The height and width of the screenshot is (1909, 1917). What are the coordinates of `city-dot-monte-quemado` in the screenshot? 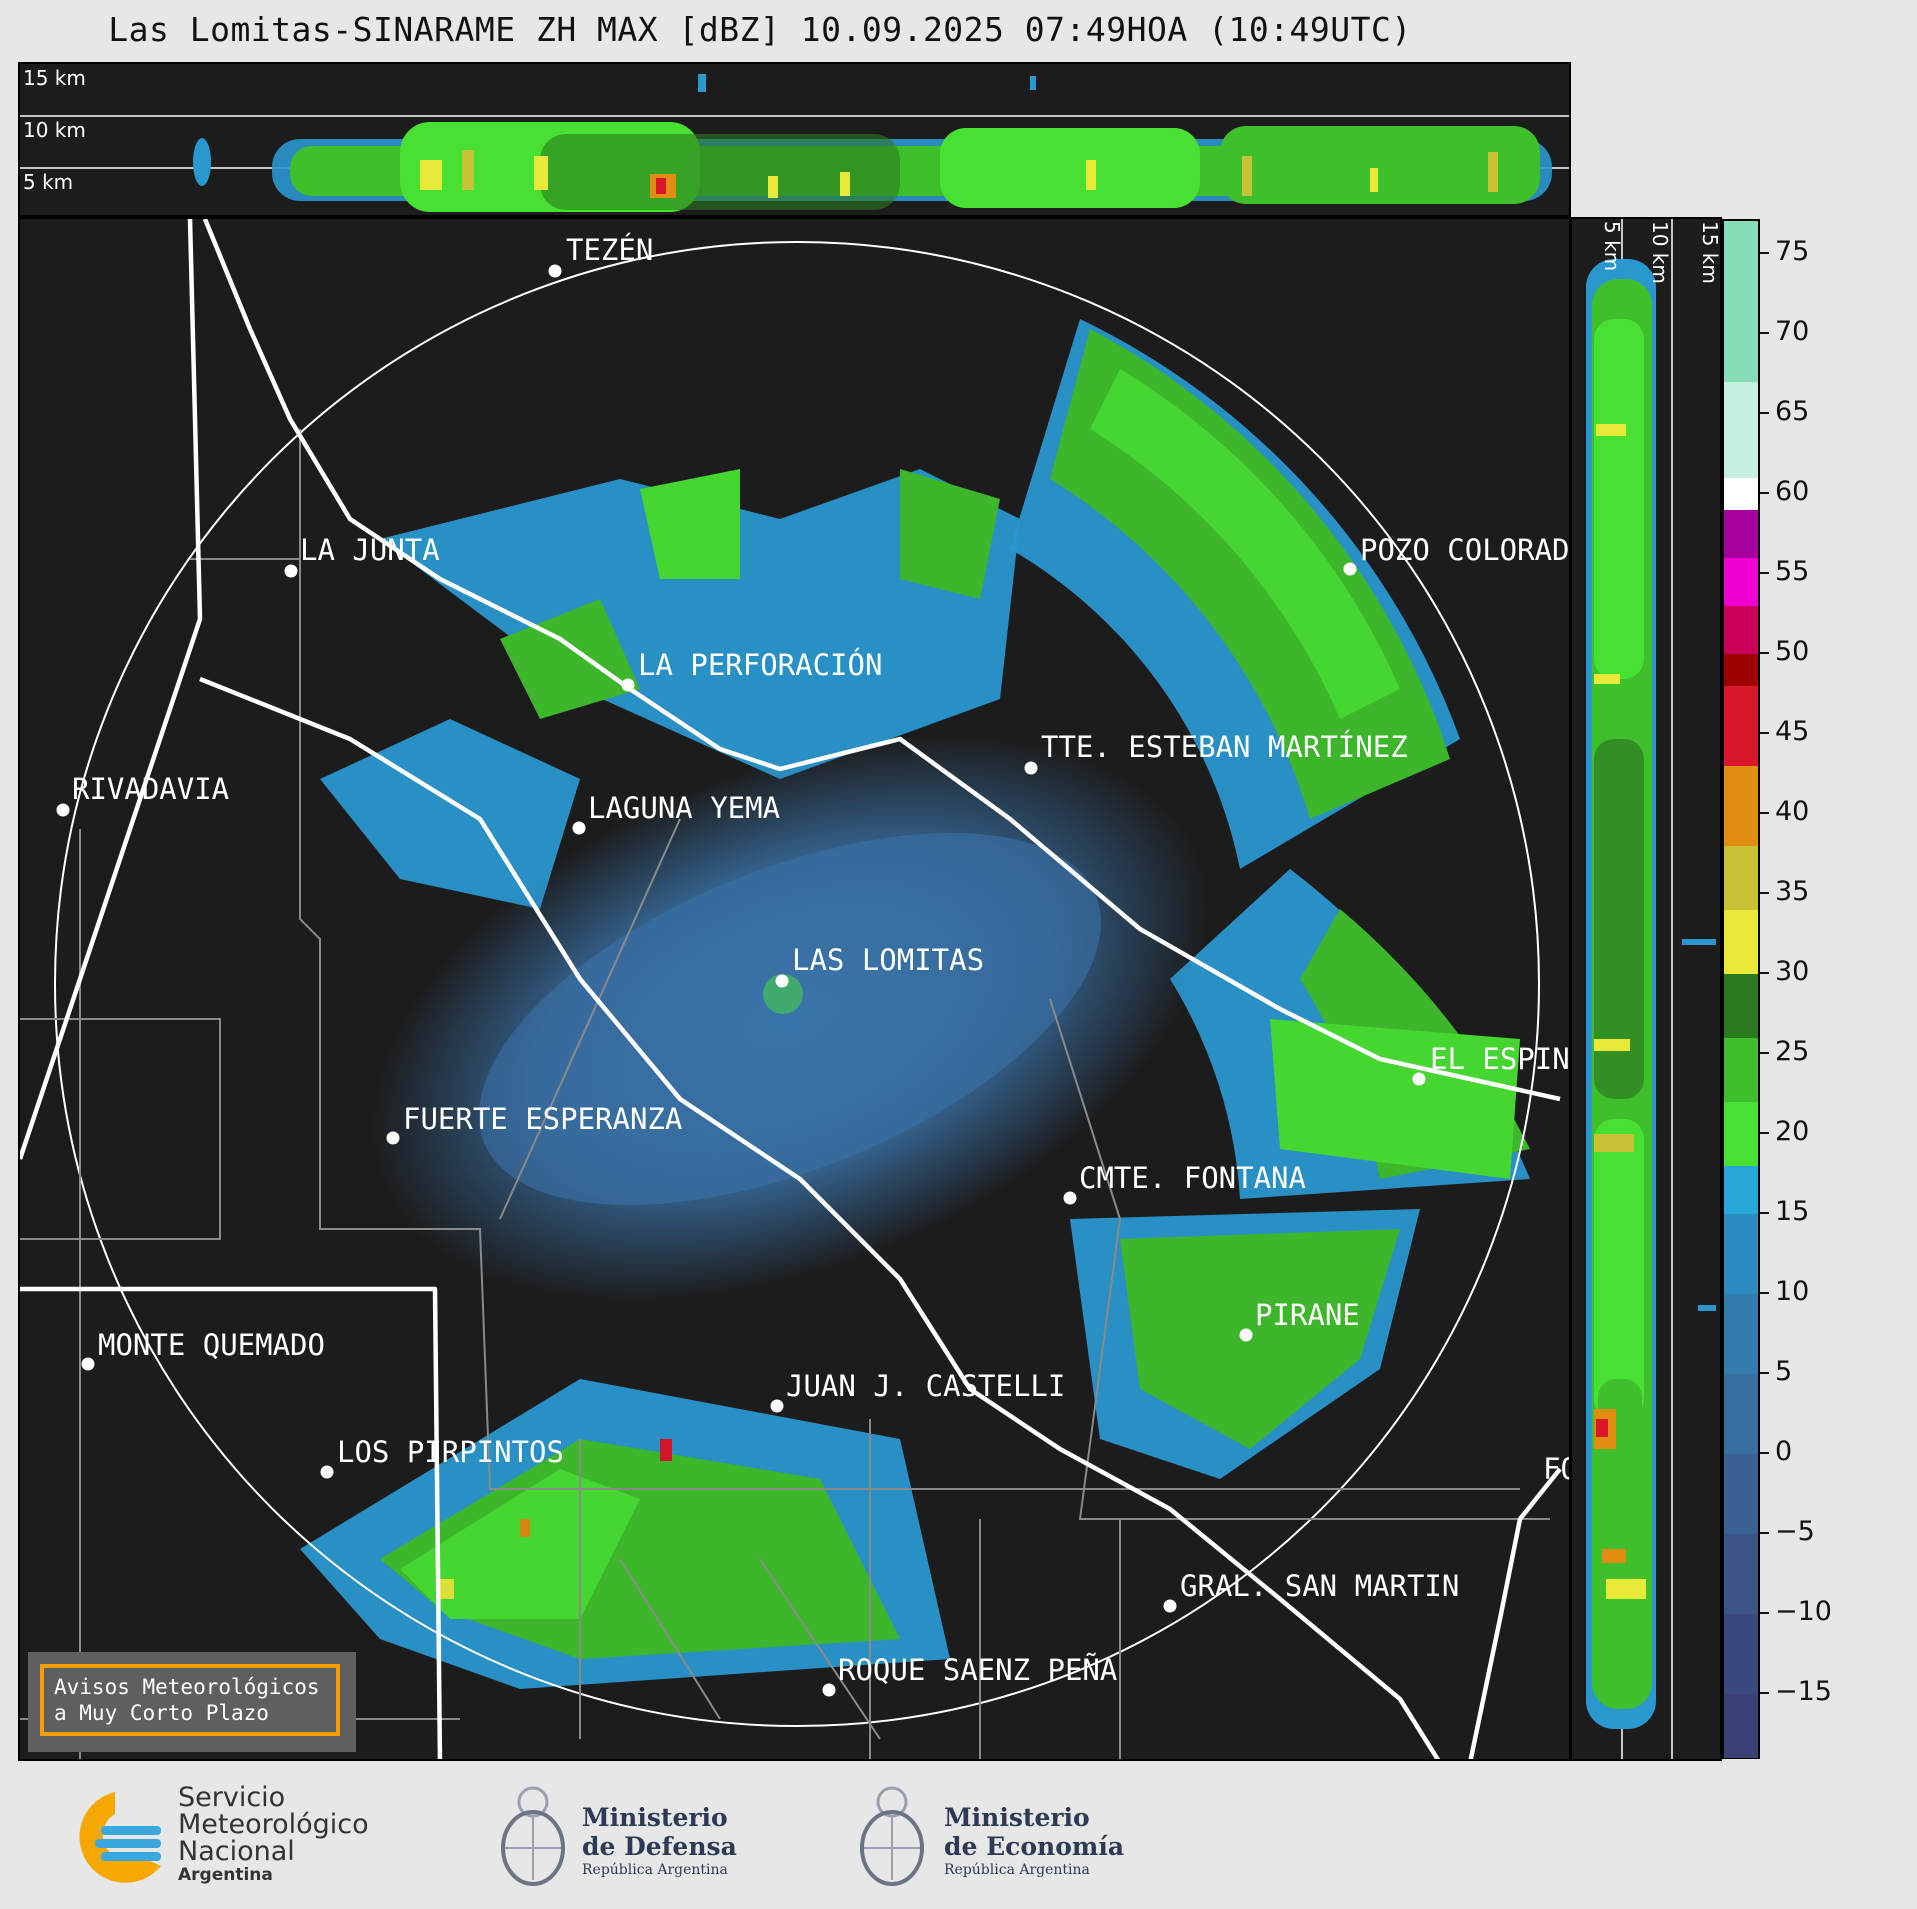 It's located at (88, 1364).